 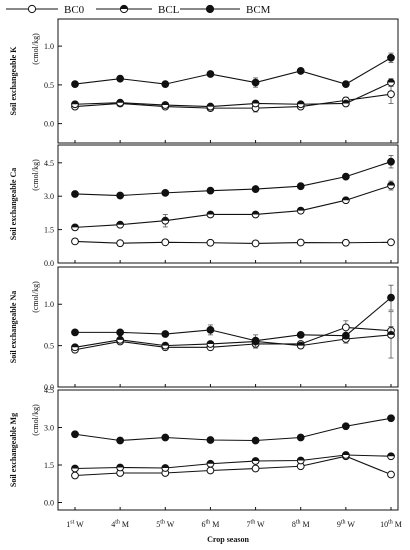 What do you see at coordinates (13, 450) in the screenshot?
I see `y-axis-label: Soil exchangeable Mg` at bounding box center [13, 450].